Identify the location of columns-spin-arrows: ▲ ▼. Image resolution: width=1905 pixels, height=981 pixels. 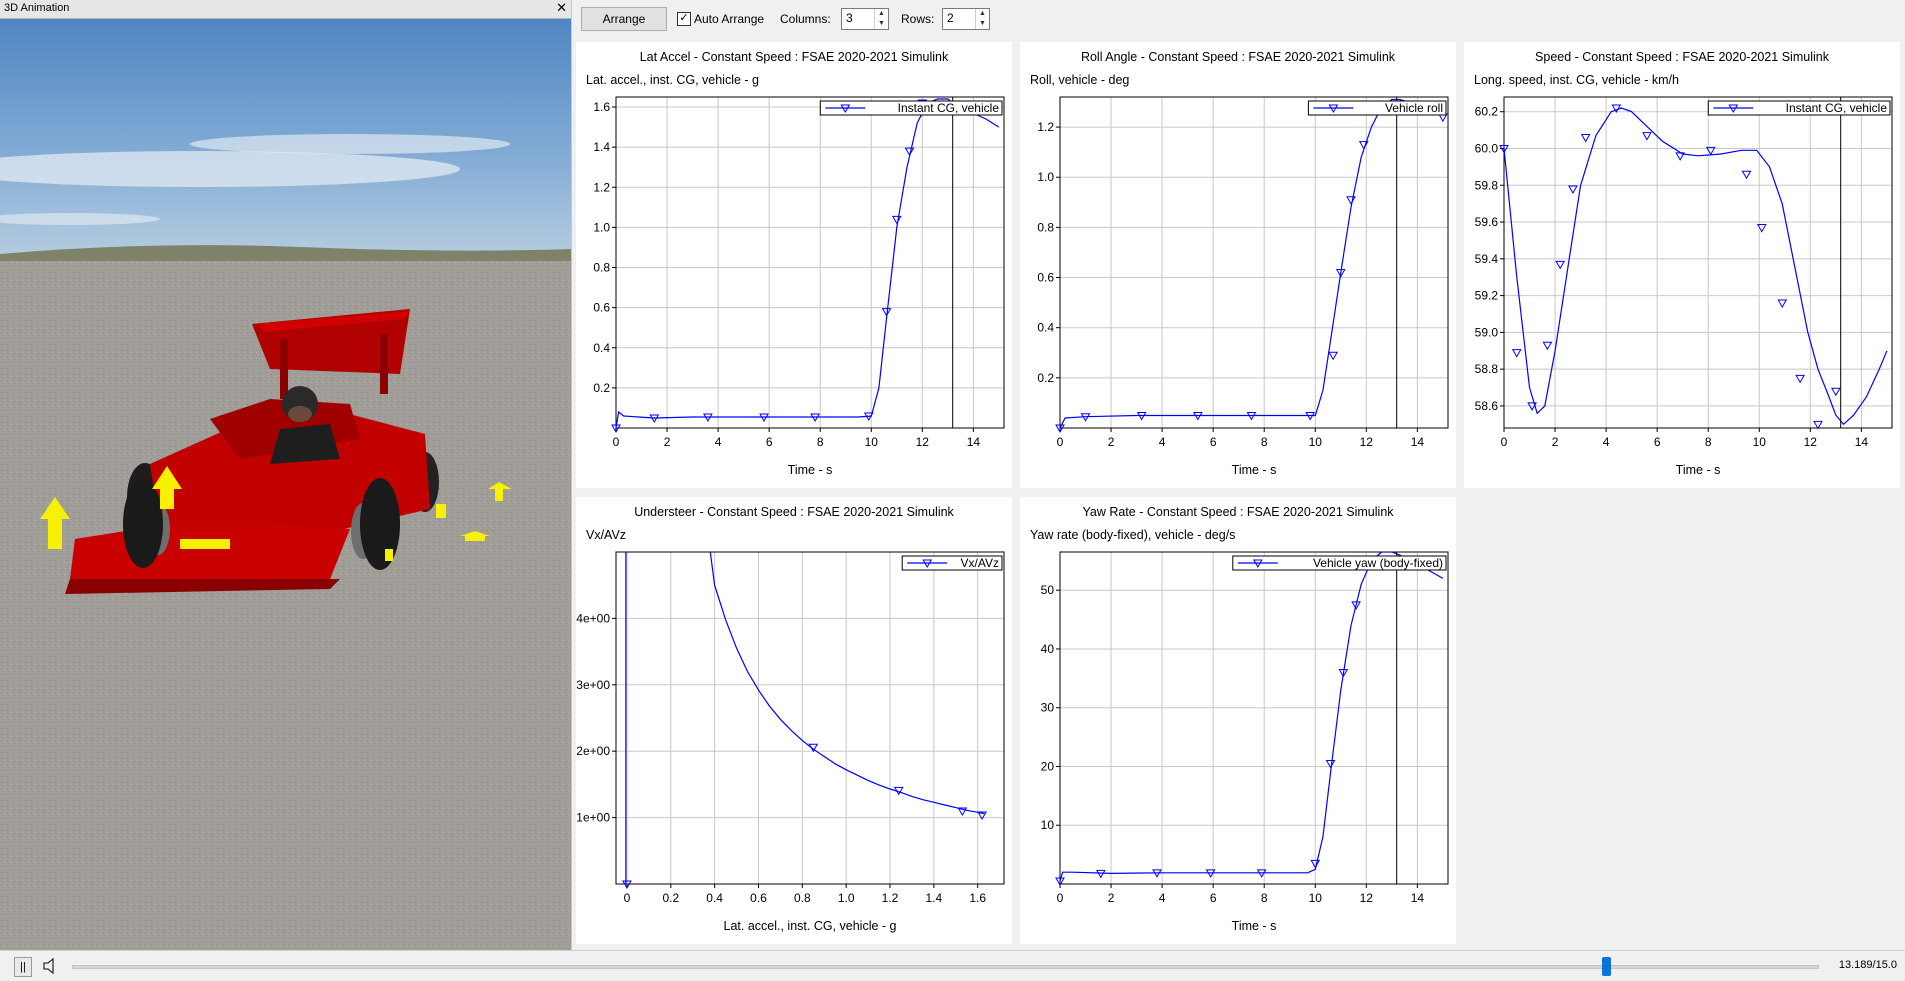
(881, 19).